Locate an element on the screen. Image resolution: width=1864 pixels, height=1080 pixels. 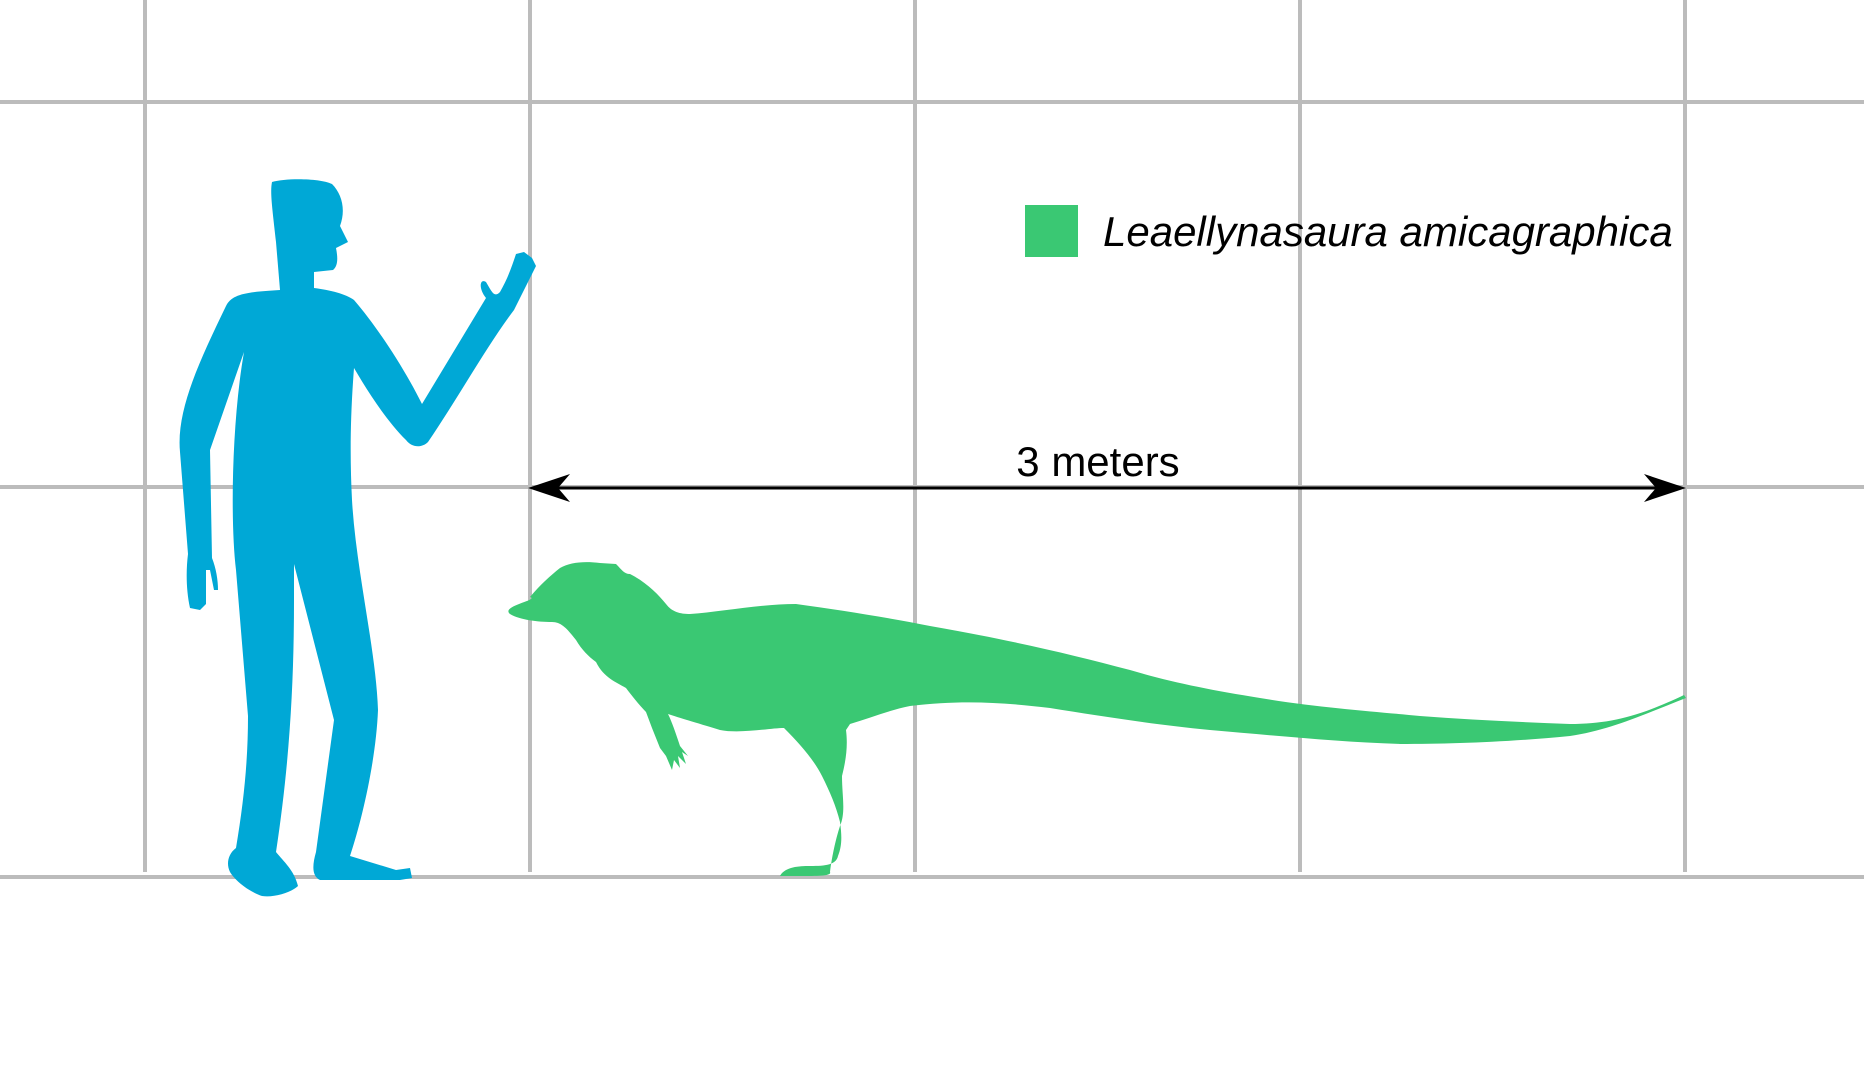
legend-label: Leaellynasaura amicagraphica is located at coordinates (1388, 231).